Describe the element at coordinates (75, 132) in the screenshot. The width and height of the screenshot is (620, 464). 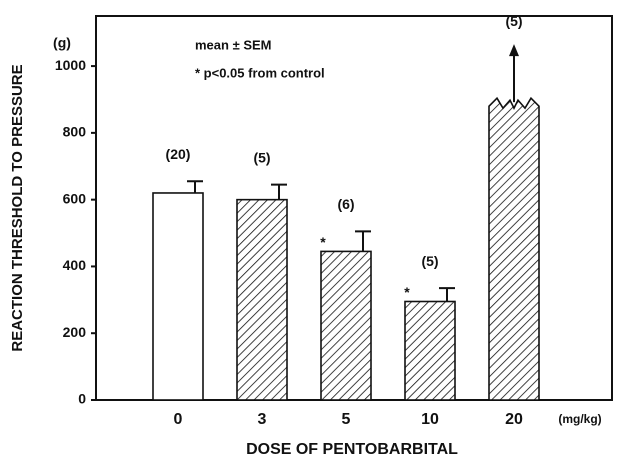
I see `y-tick-label: 800` at that location.